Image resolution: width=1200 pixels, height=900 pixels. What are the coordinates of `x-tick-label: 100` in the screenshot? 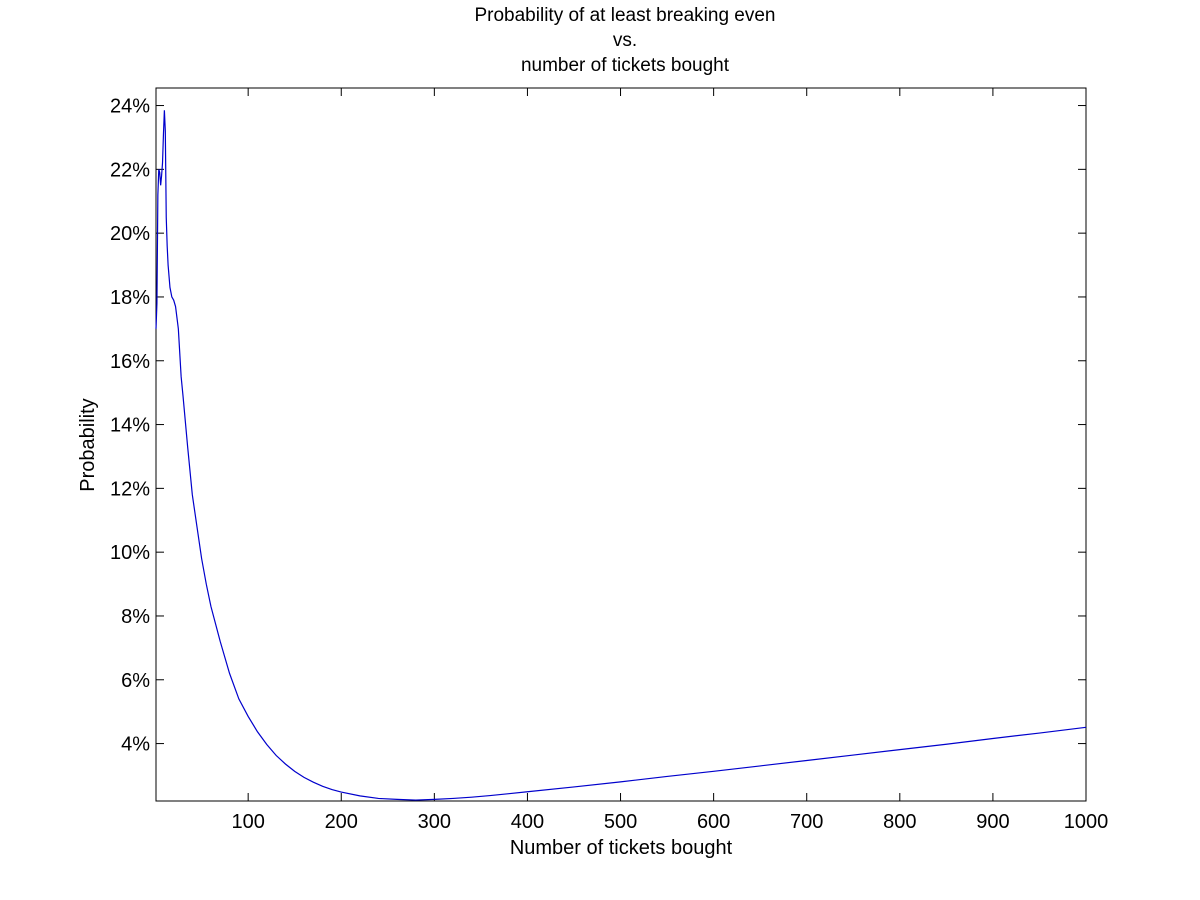 It's located at (247, 822).